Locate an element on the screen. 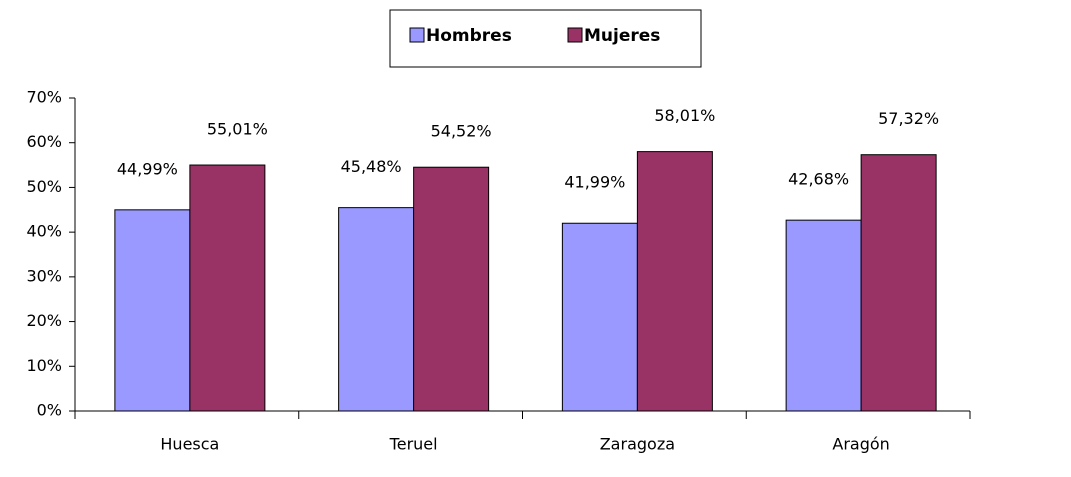 The image size is (1071, 477). y-tick-label: 0% is located at coordinates (49, 410).